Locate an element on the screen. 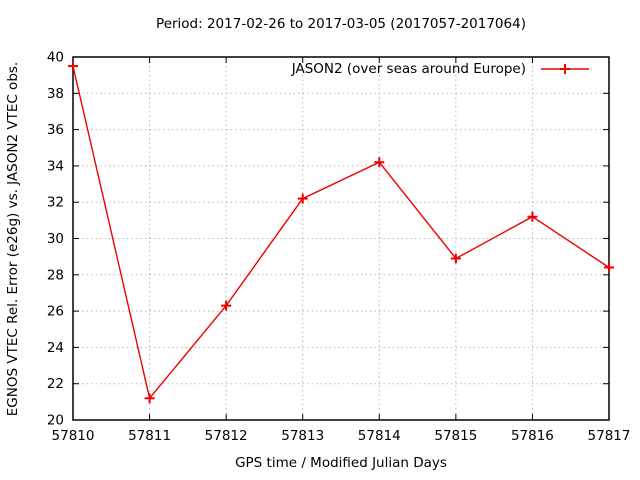  x-tick-label: 57817 is located at coordinates (609, 436).